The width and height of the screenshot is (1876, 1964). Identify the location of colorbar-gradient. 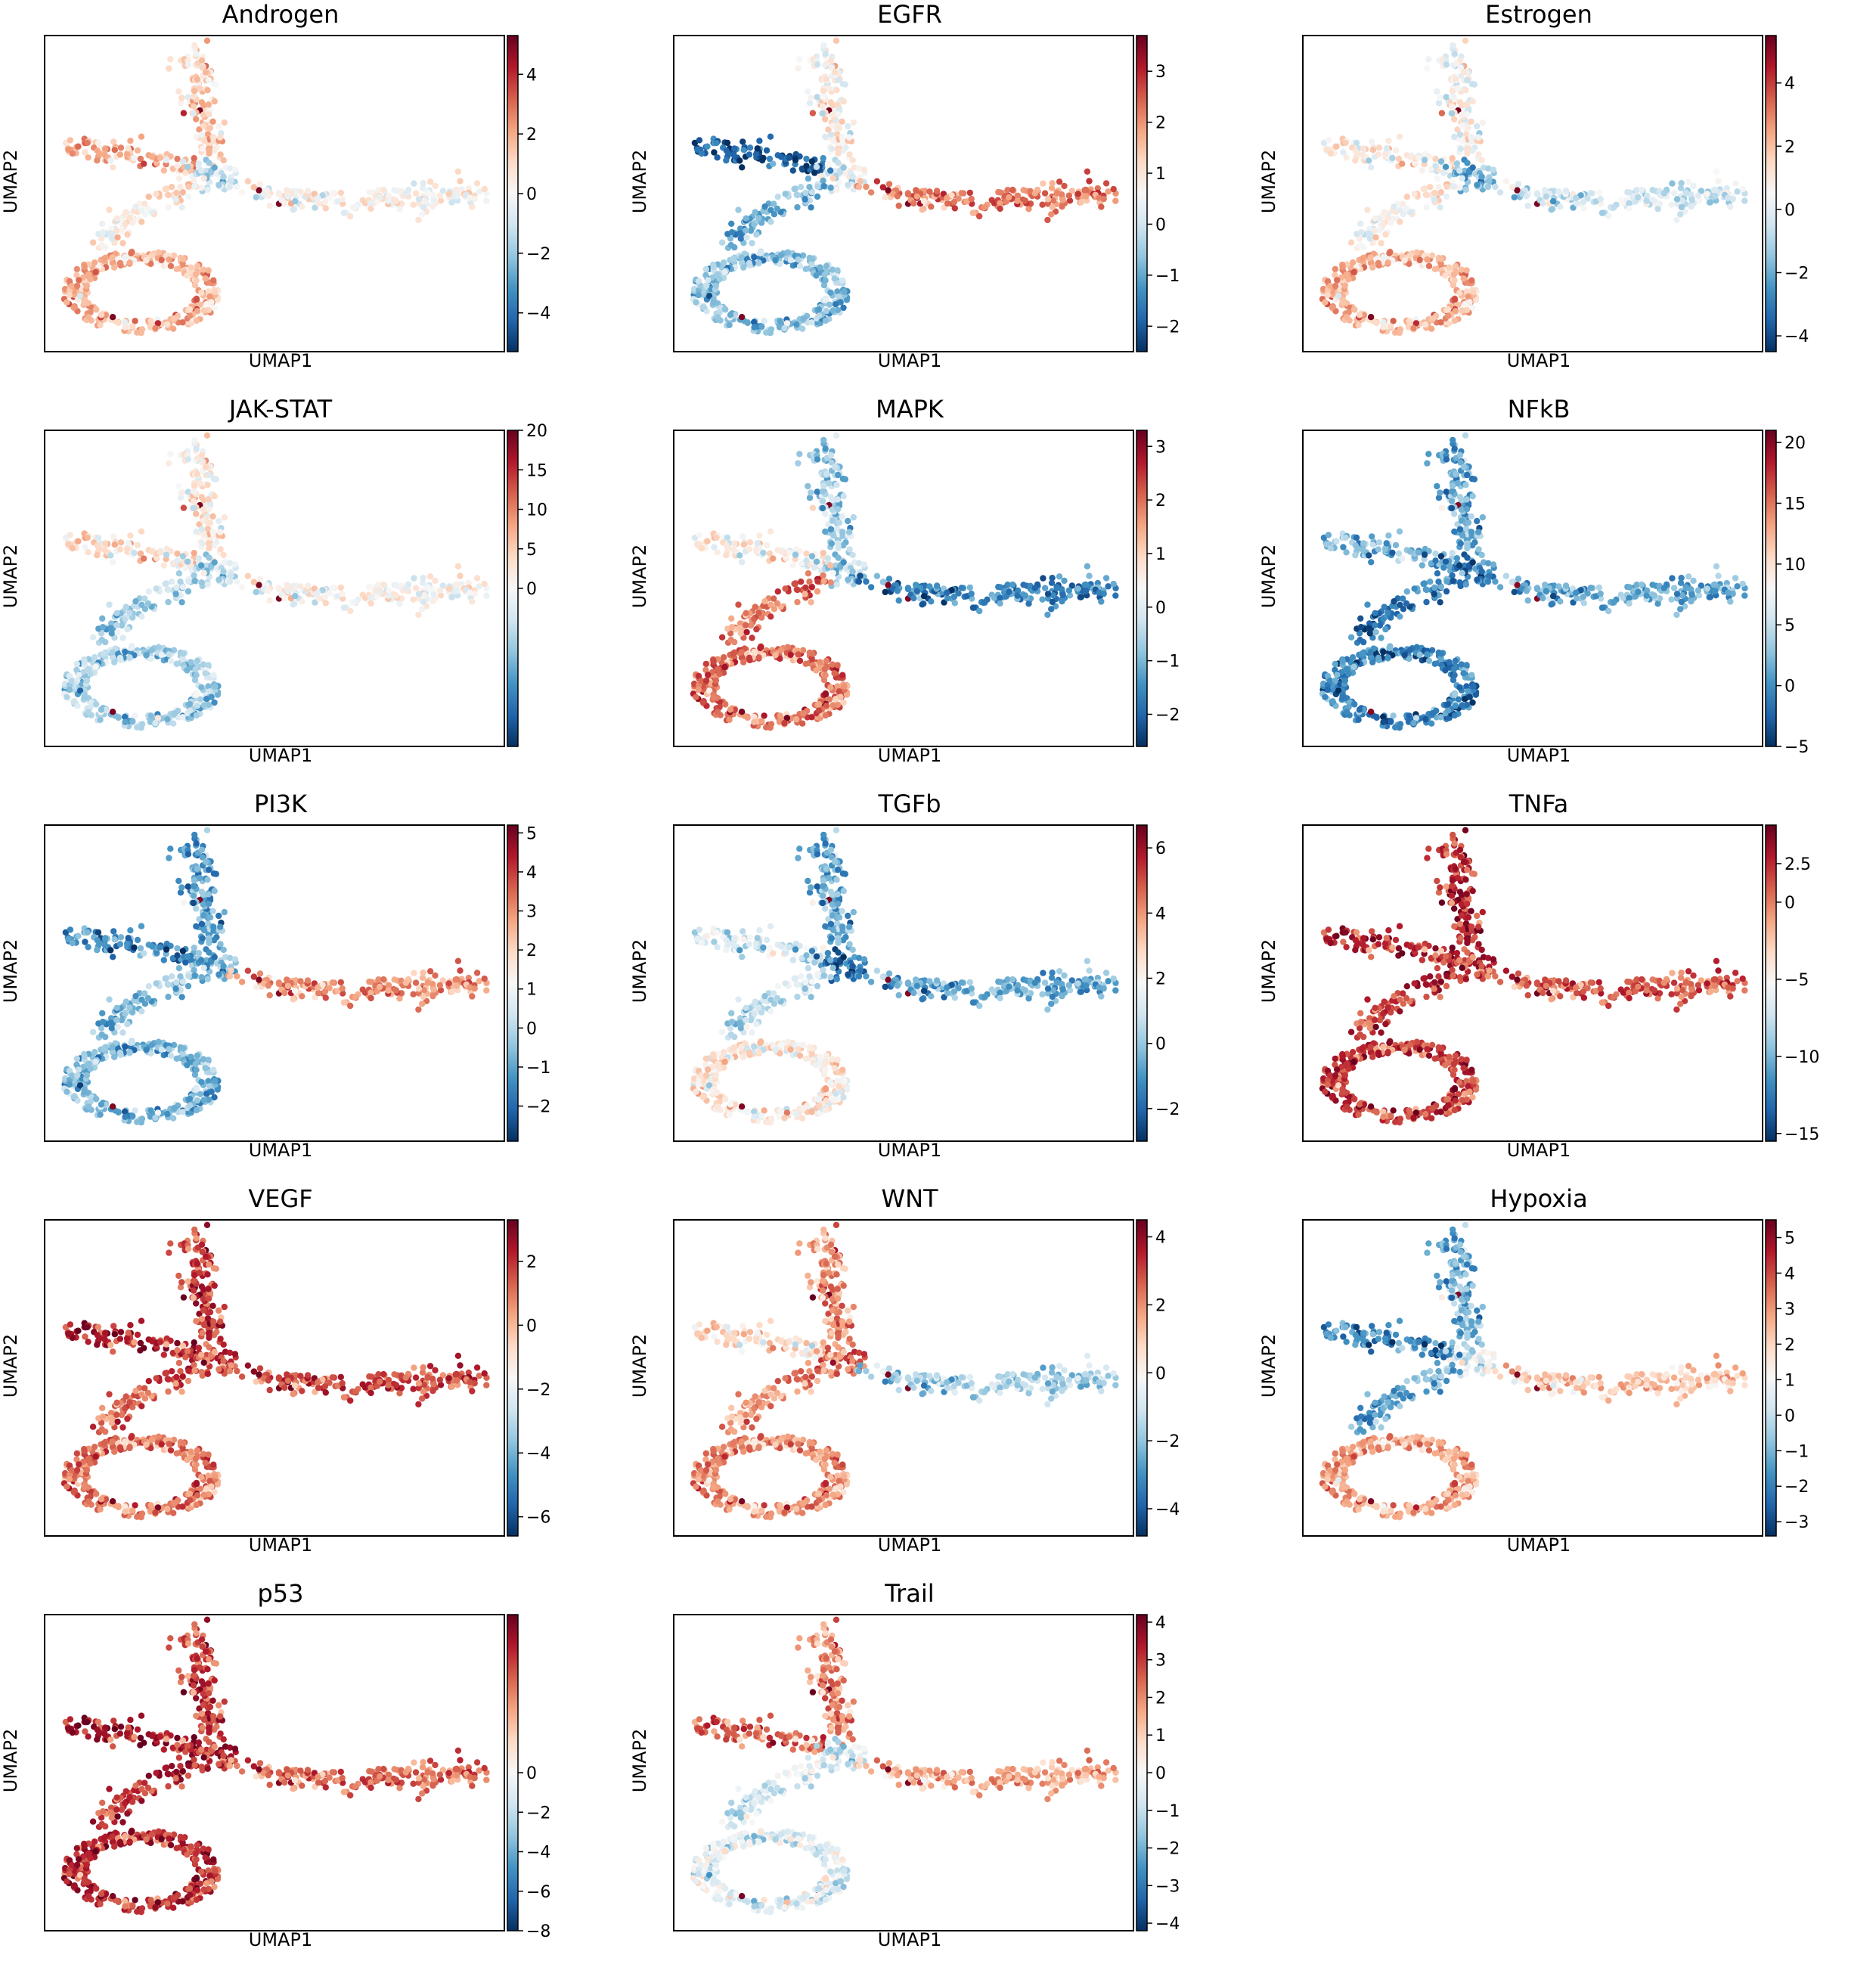
(513, 588).